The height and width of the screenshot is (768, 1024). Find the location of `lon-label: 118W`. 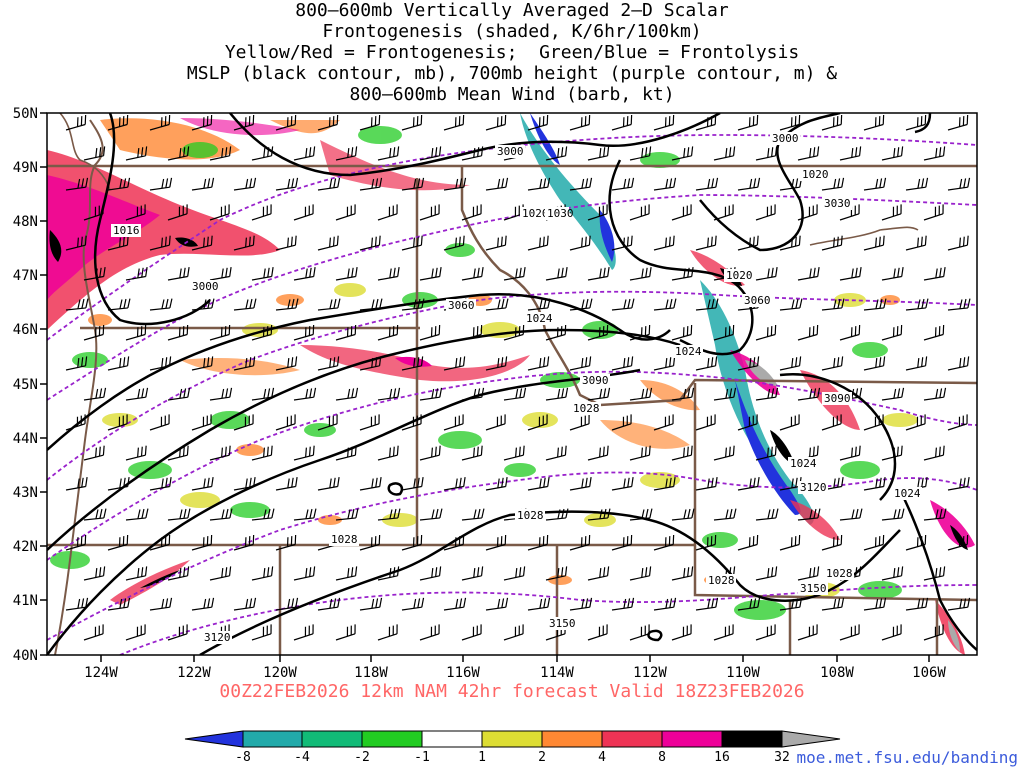

lon-label: 118W is located at coordinates (371, 673).